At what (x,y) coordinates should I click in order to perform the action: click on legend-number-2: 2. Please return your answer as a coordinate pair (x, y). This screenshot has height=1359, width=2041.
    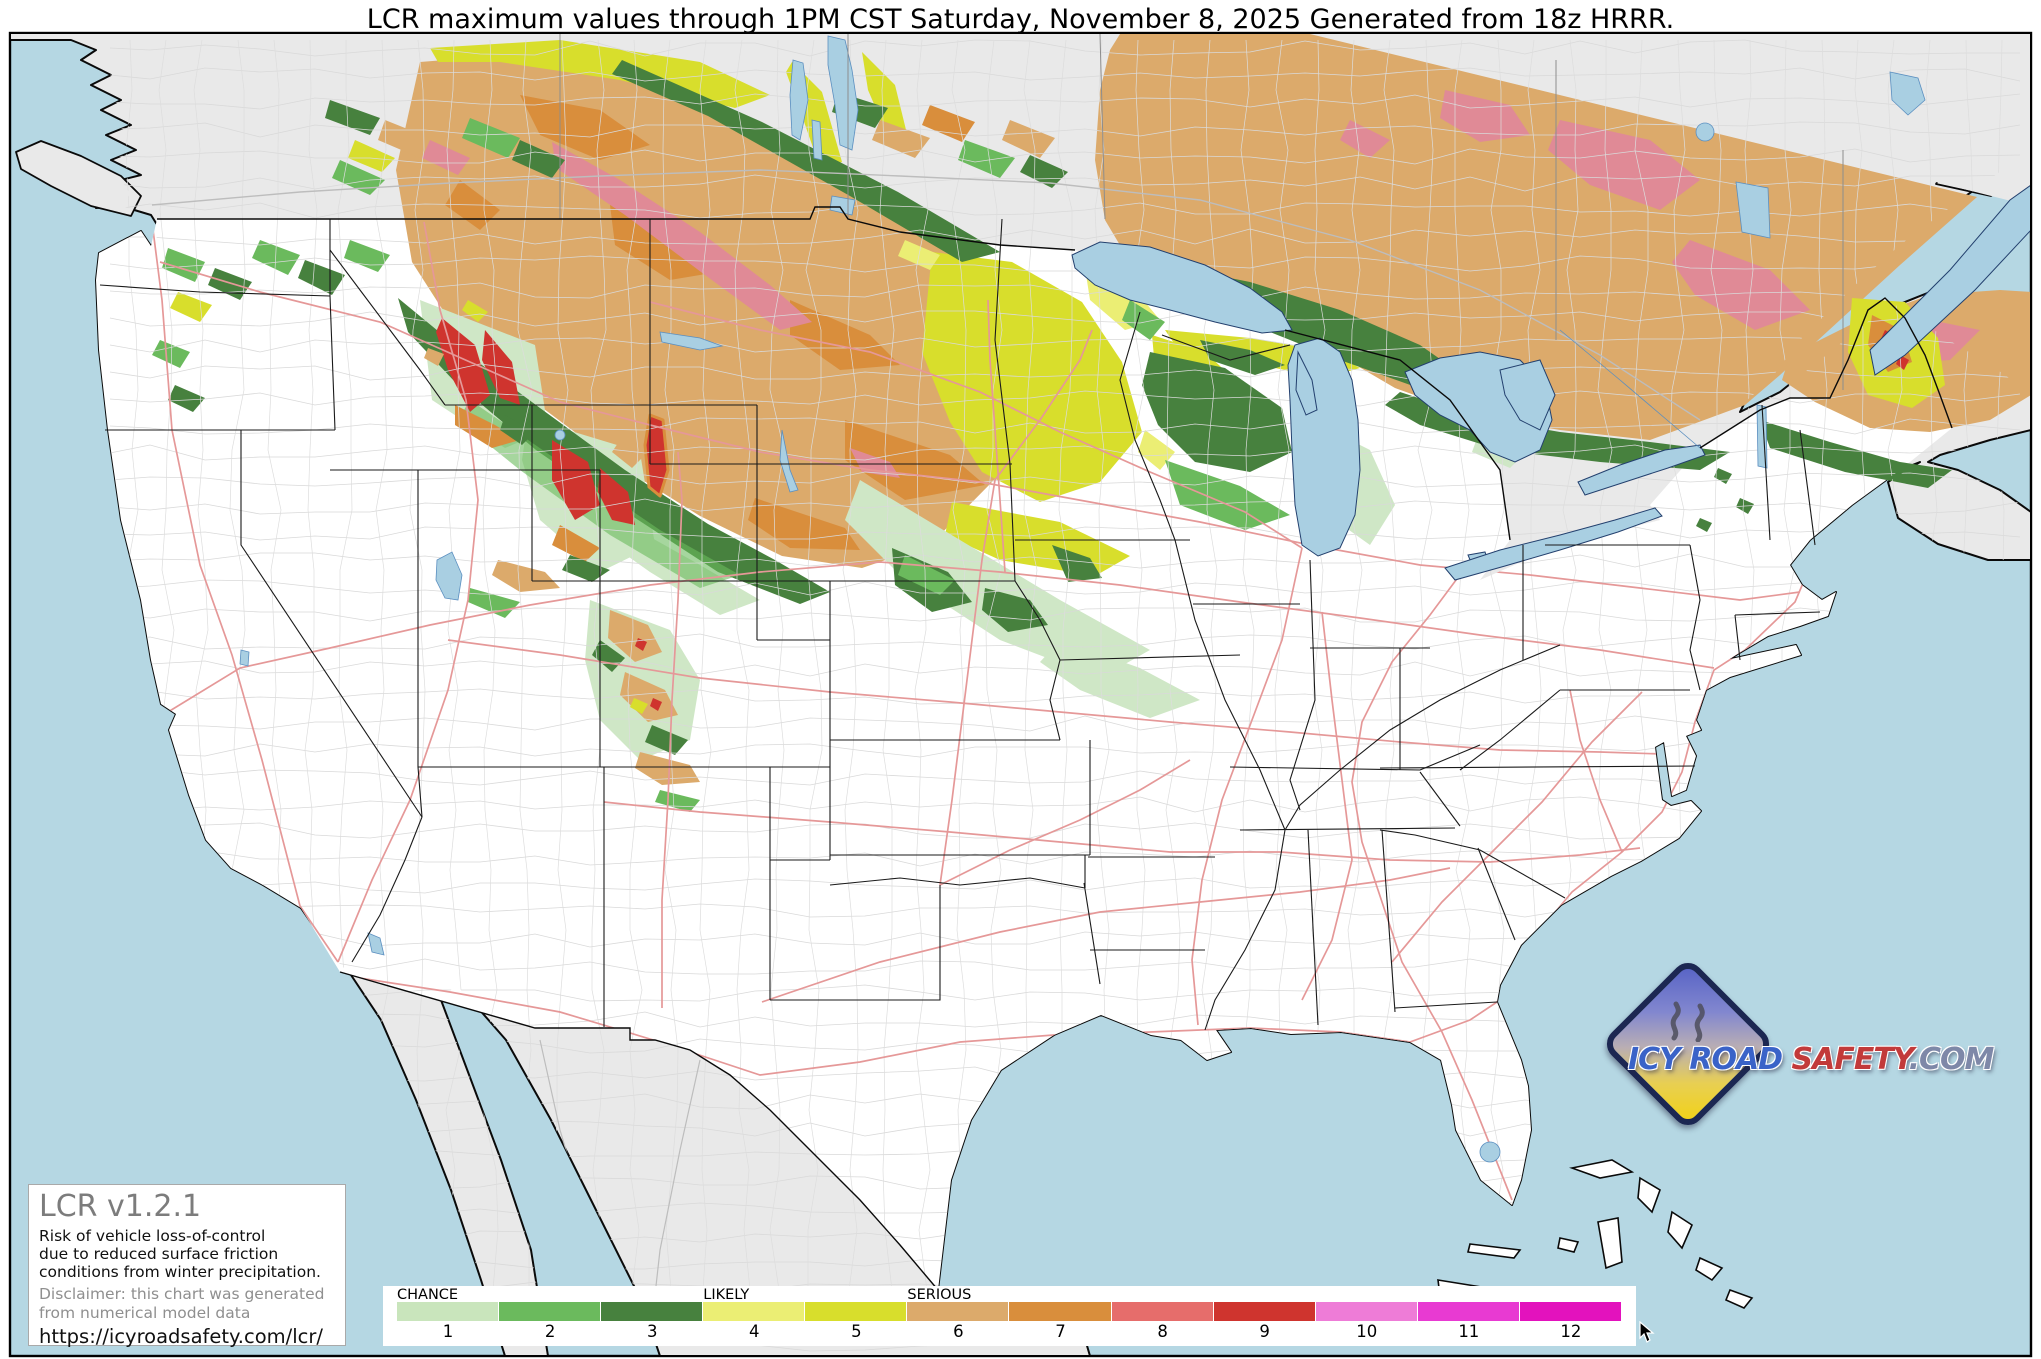
    Looking at the image, I should click on (550, 1331).